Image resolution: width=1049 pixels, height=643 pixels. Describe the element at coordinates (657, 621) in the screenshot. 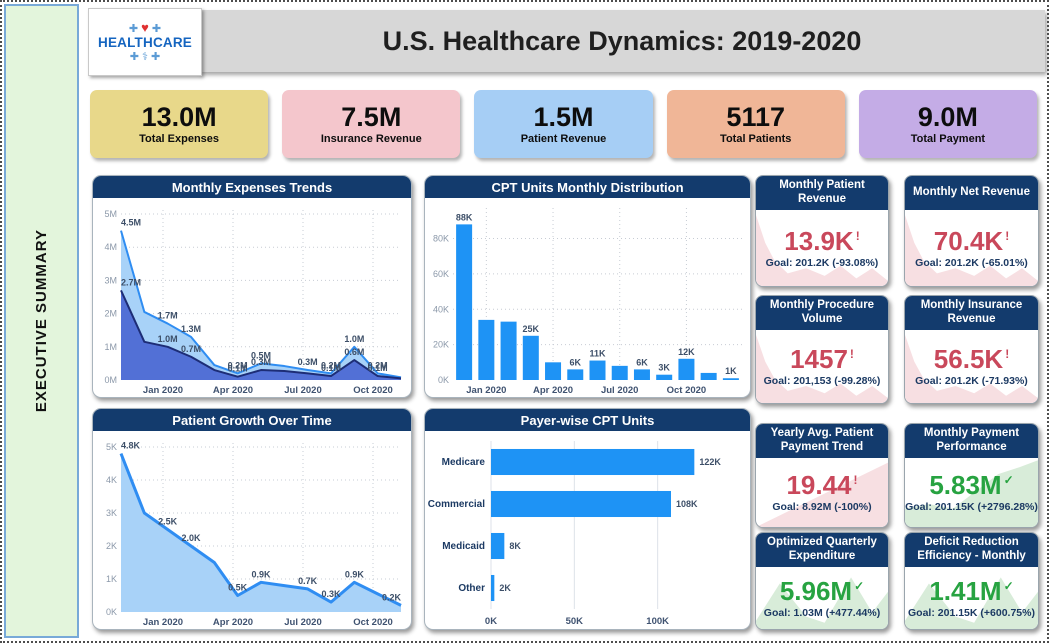

I see `svg-text: 100K` at that location.